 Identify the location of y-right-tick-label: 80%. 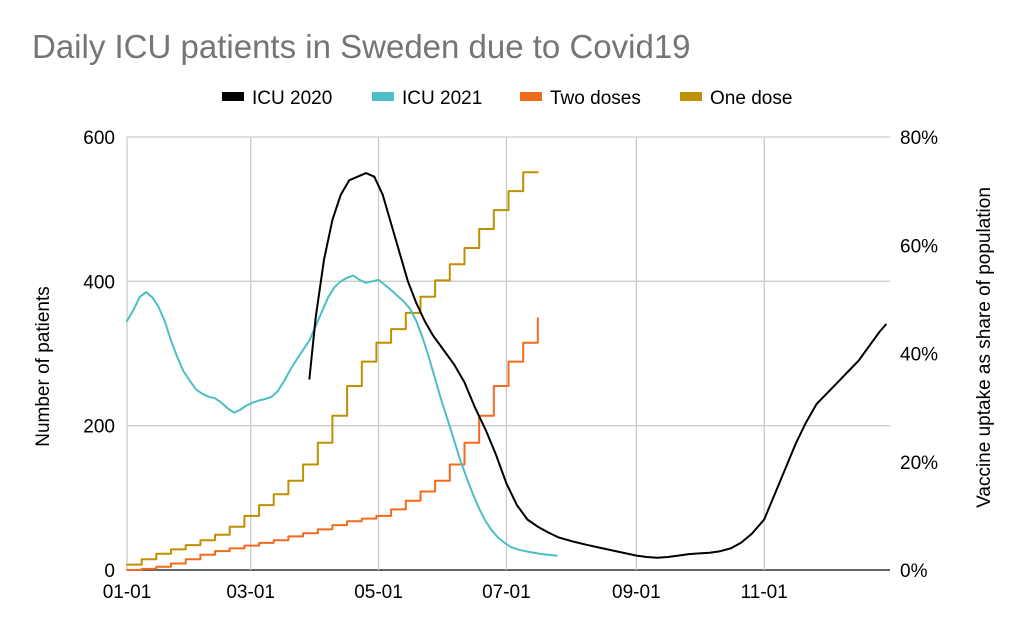
(919, 138).